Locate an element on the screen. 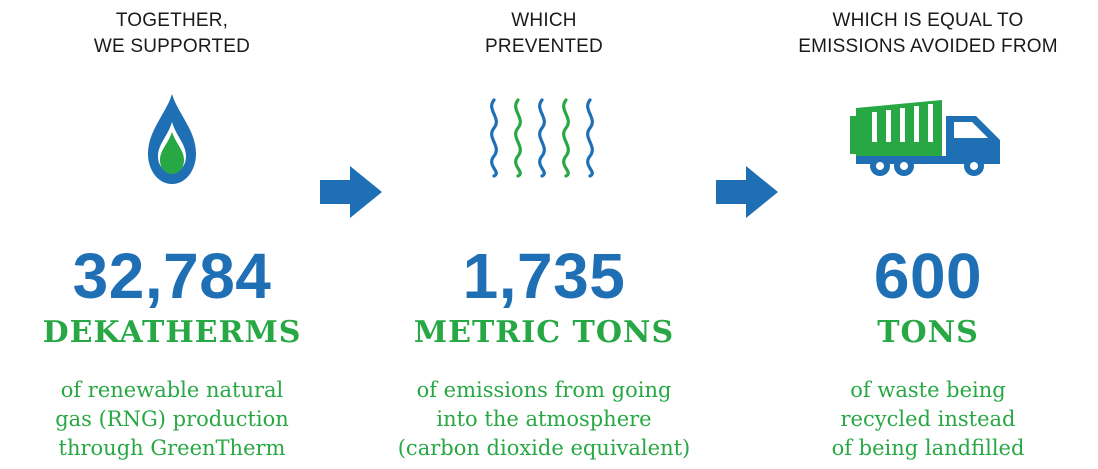  description-line: of waste being is located at coordinates (928, 390).